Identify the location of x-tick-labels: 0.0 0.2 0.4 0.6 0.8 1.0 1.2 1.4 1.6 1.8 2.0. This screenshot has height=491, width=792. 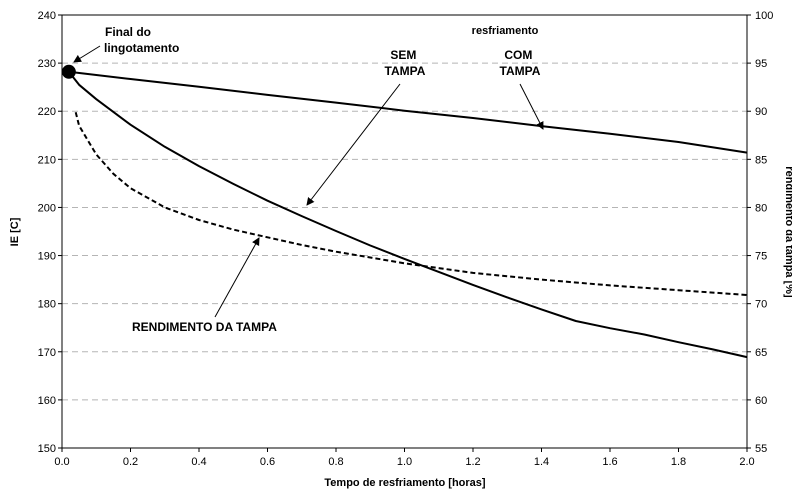
(404, 458).